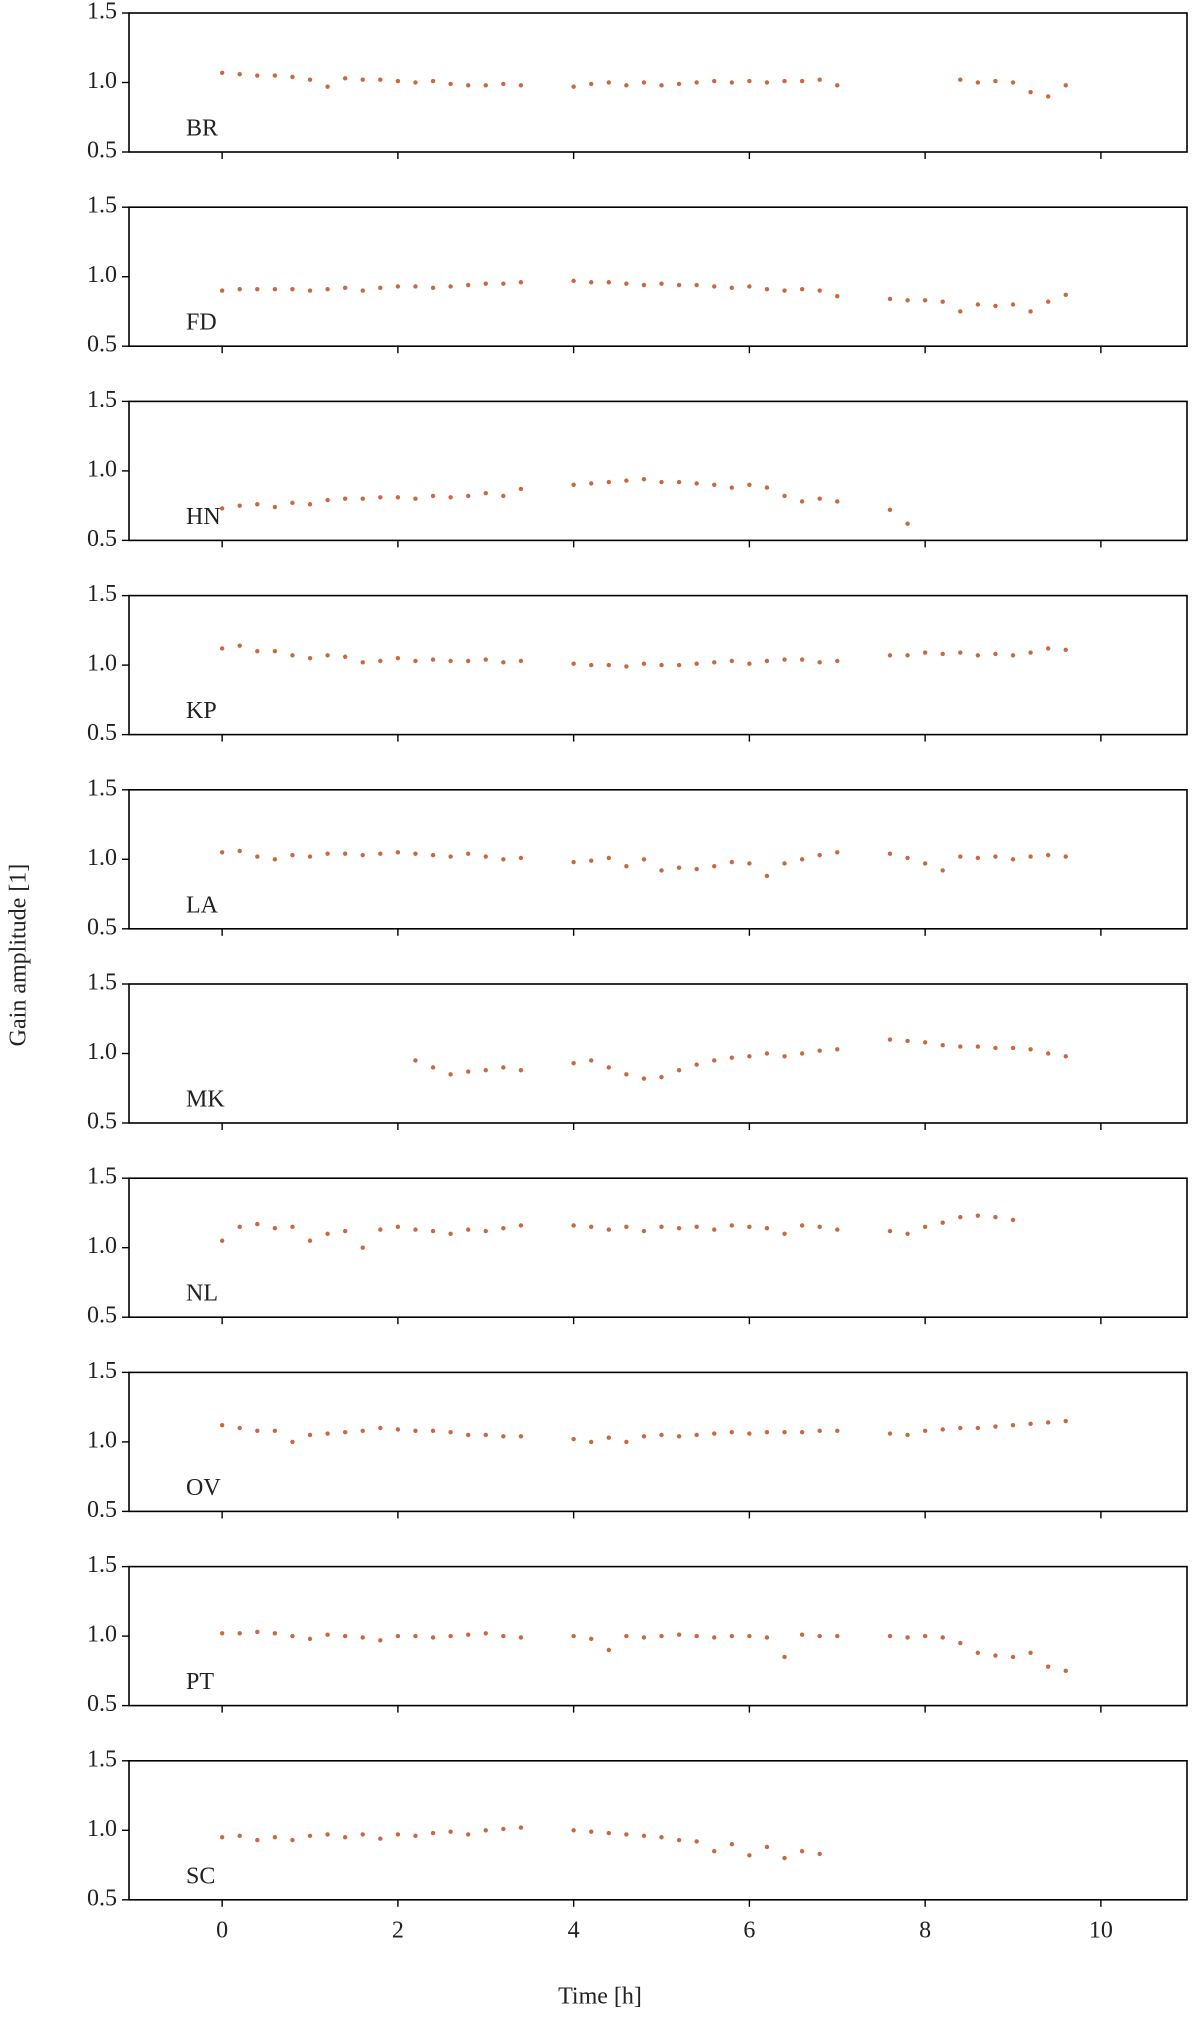 The image size is (1200, 2032). I want to click on y-axis-label: Gain amplitude [1], so click(19, 955).